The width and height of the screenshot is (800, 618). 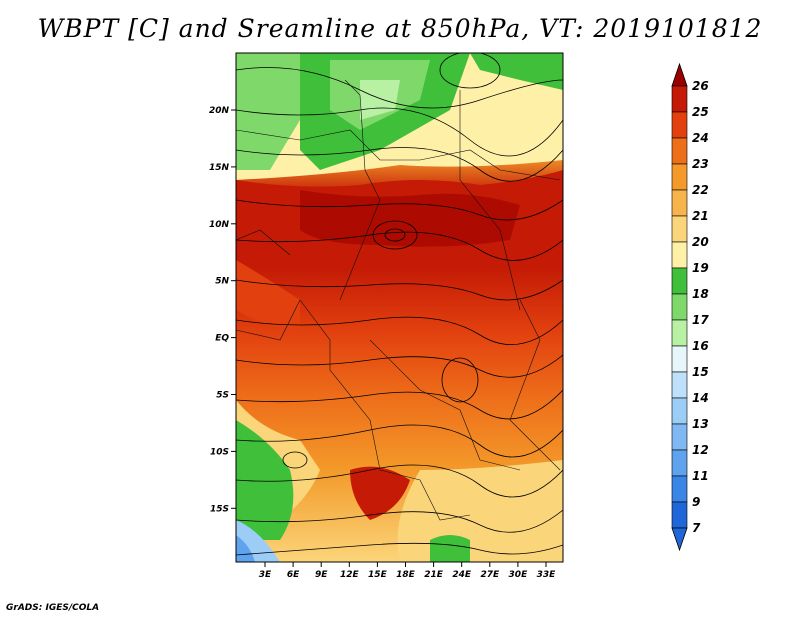 I want to click on lat-tick-label: 20N, so click(x=219, y=111).